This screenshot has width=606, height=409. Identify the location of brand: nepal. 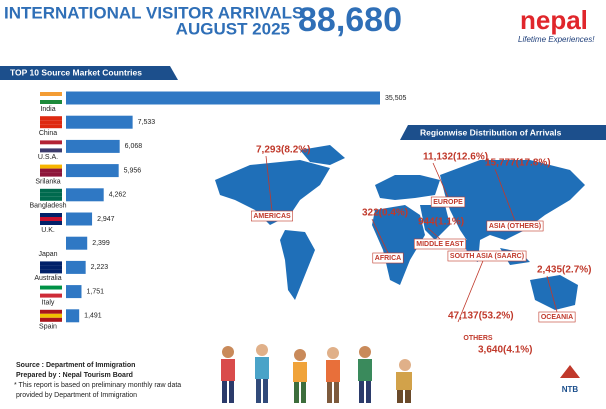
(554, 20).